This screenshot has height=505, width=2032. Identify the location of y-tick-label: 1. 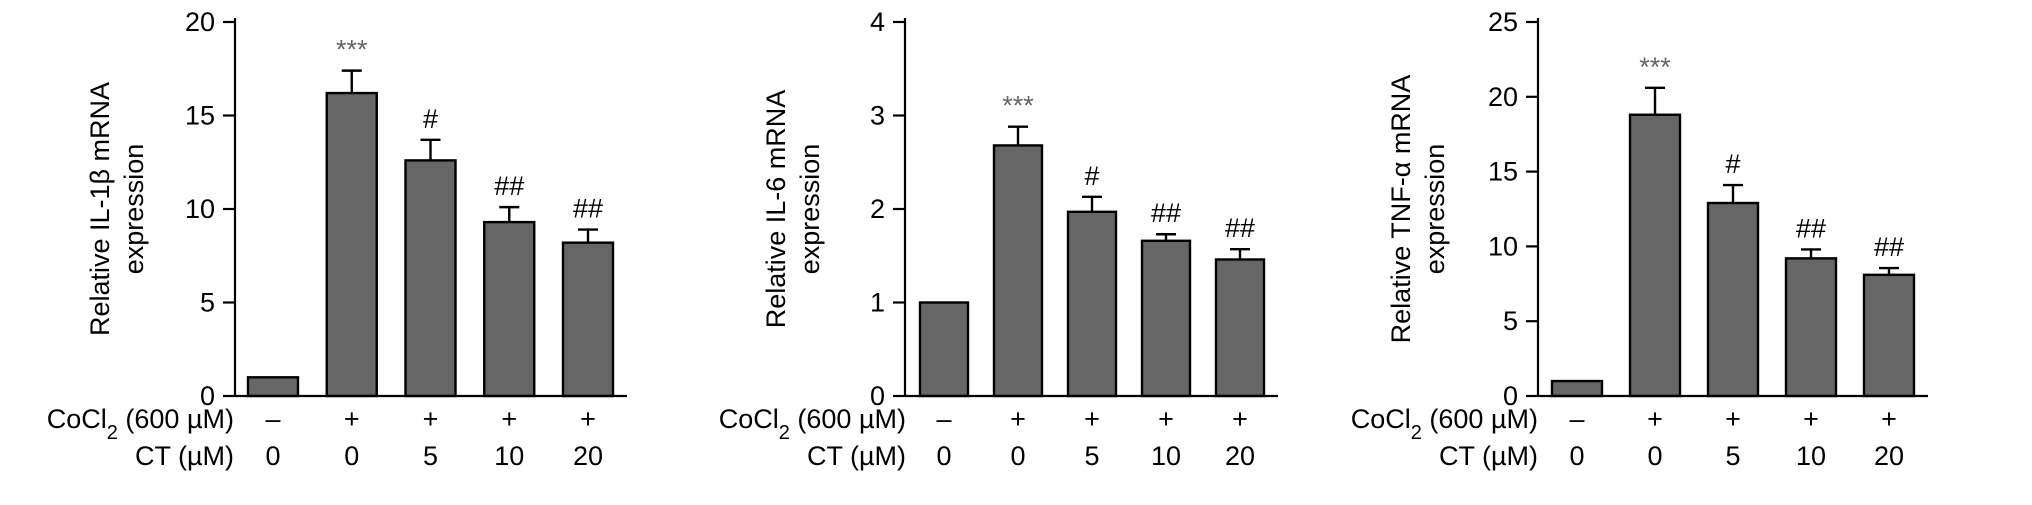
(877, 303).